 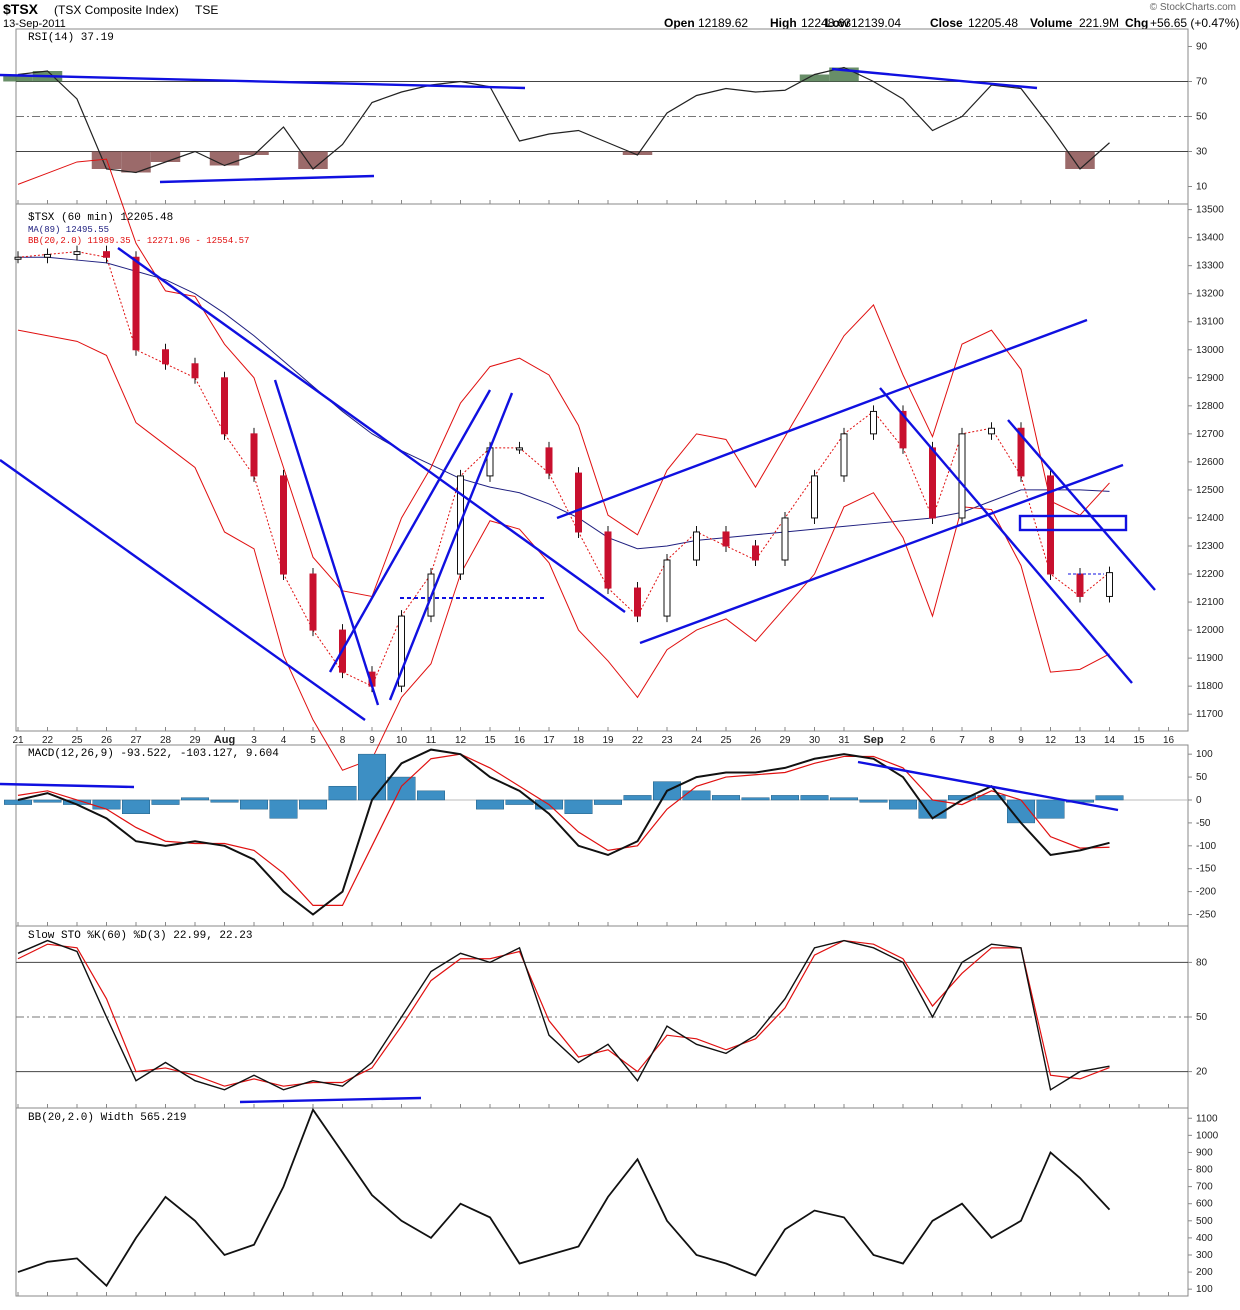 I want to click on x-tick-label: 28, so click(x=166, y=740).